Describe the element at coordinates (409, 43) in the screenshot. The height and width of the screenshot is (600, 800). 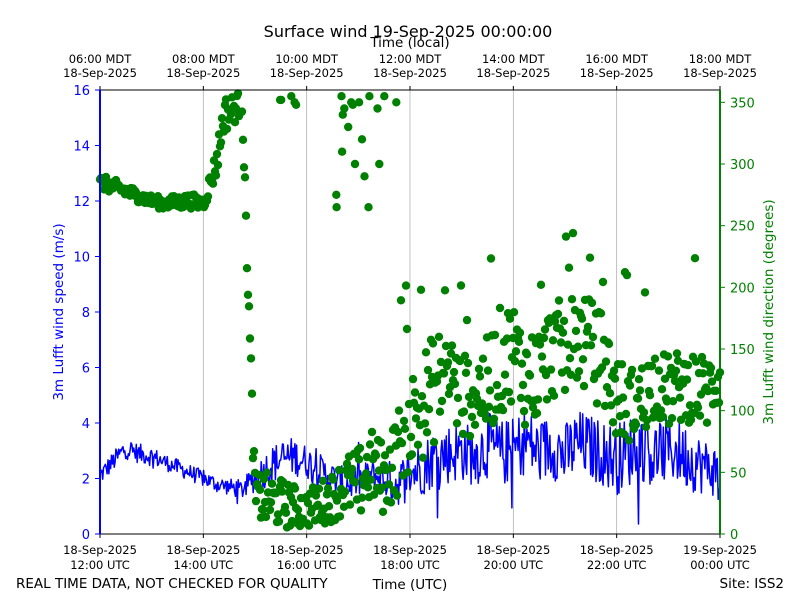
I see `top-axis-label: Time (local)` at that location.